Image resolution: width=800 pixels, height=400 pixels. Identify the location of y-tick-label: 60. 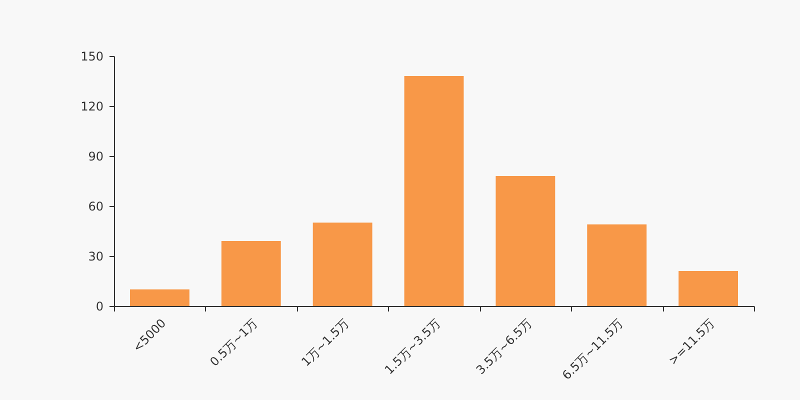
(96, 207).